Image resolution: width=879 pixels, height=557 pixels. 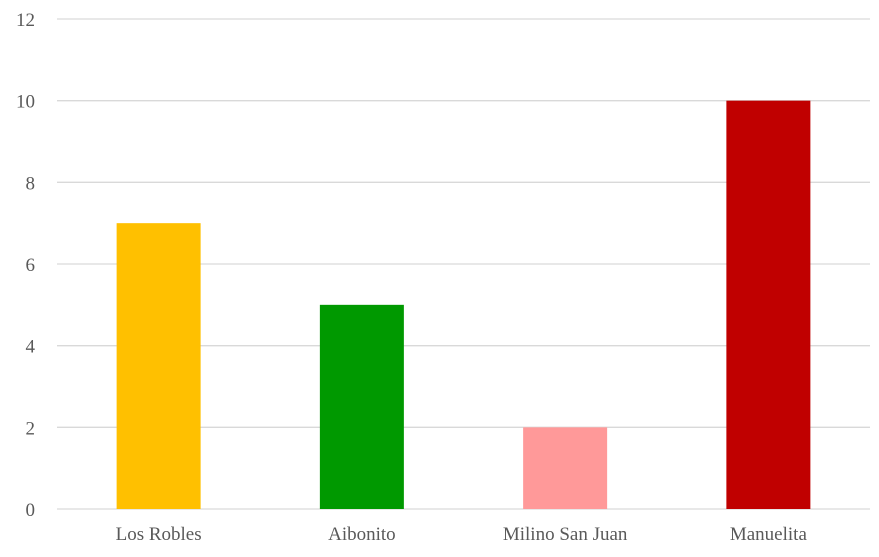 I want to click on bar-los-robles, so click(x=159, y=366).